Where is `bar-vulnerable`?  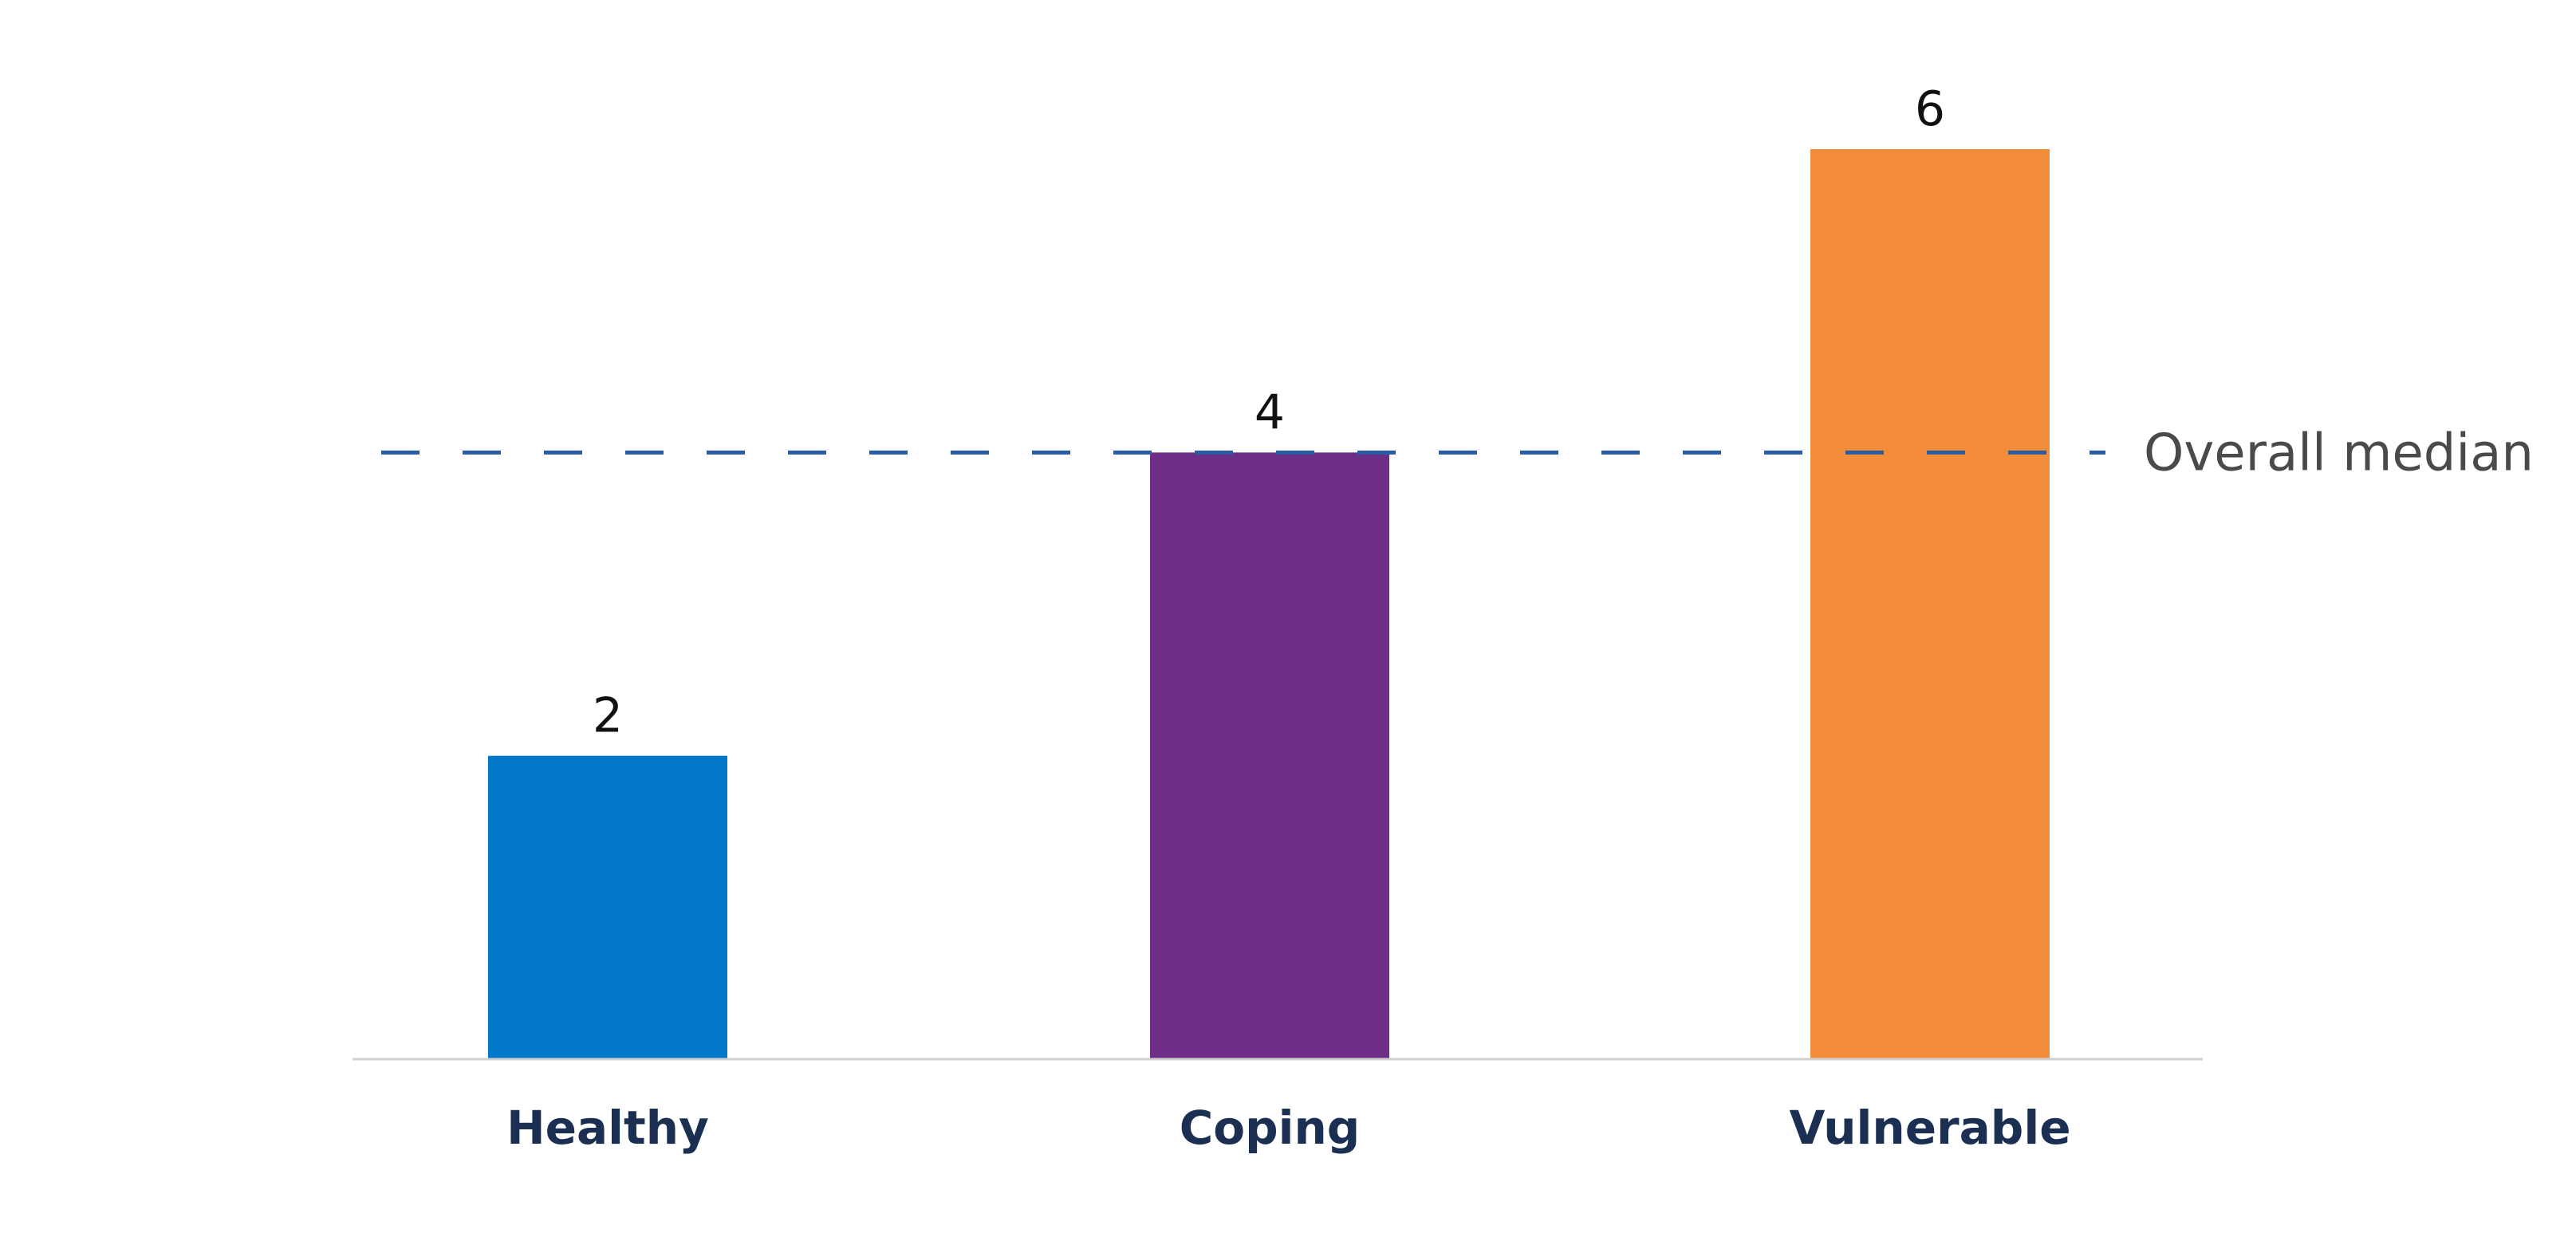 bar-vulnerable is located at coordinates (1930, 604).